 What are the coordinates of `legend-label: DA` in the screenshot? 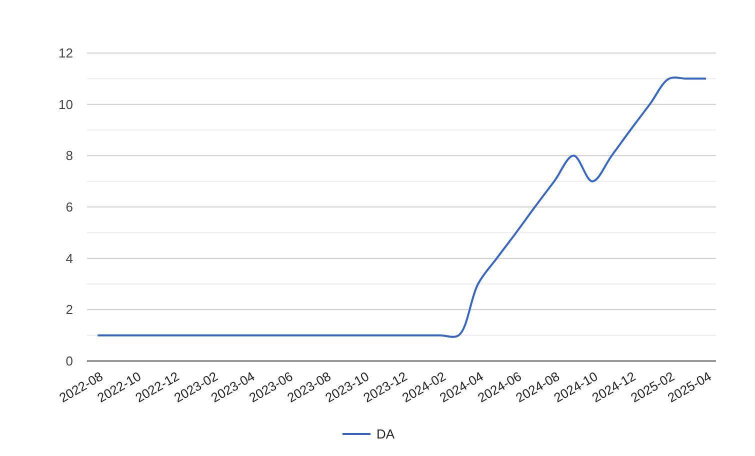 It's located at (385, 434).